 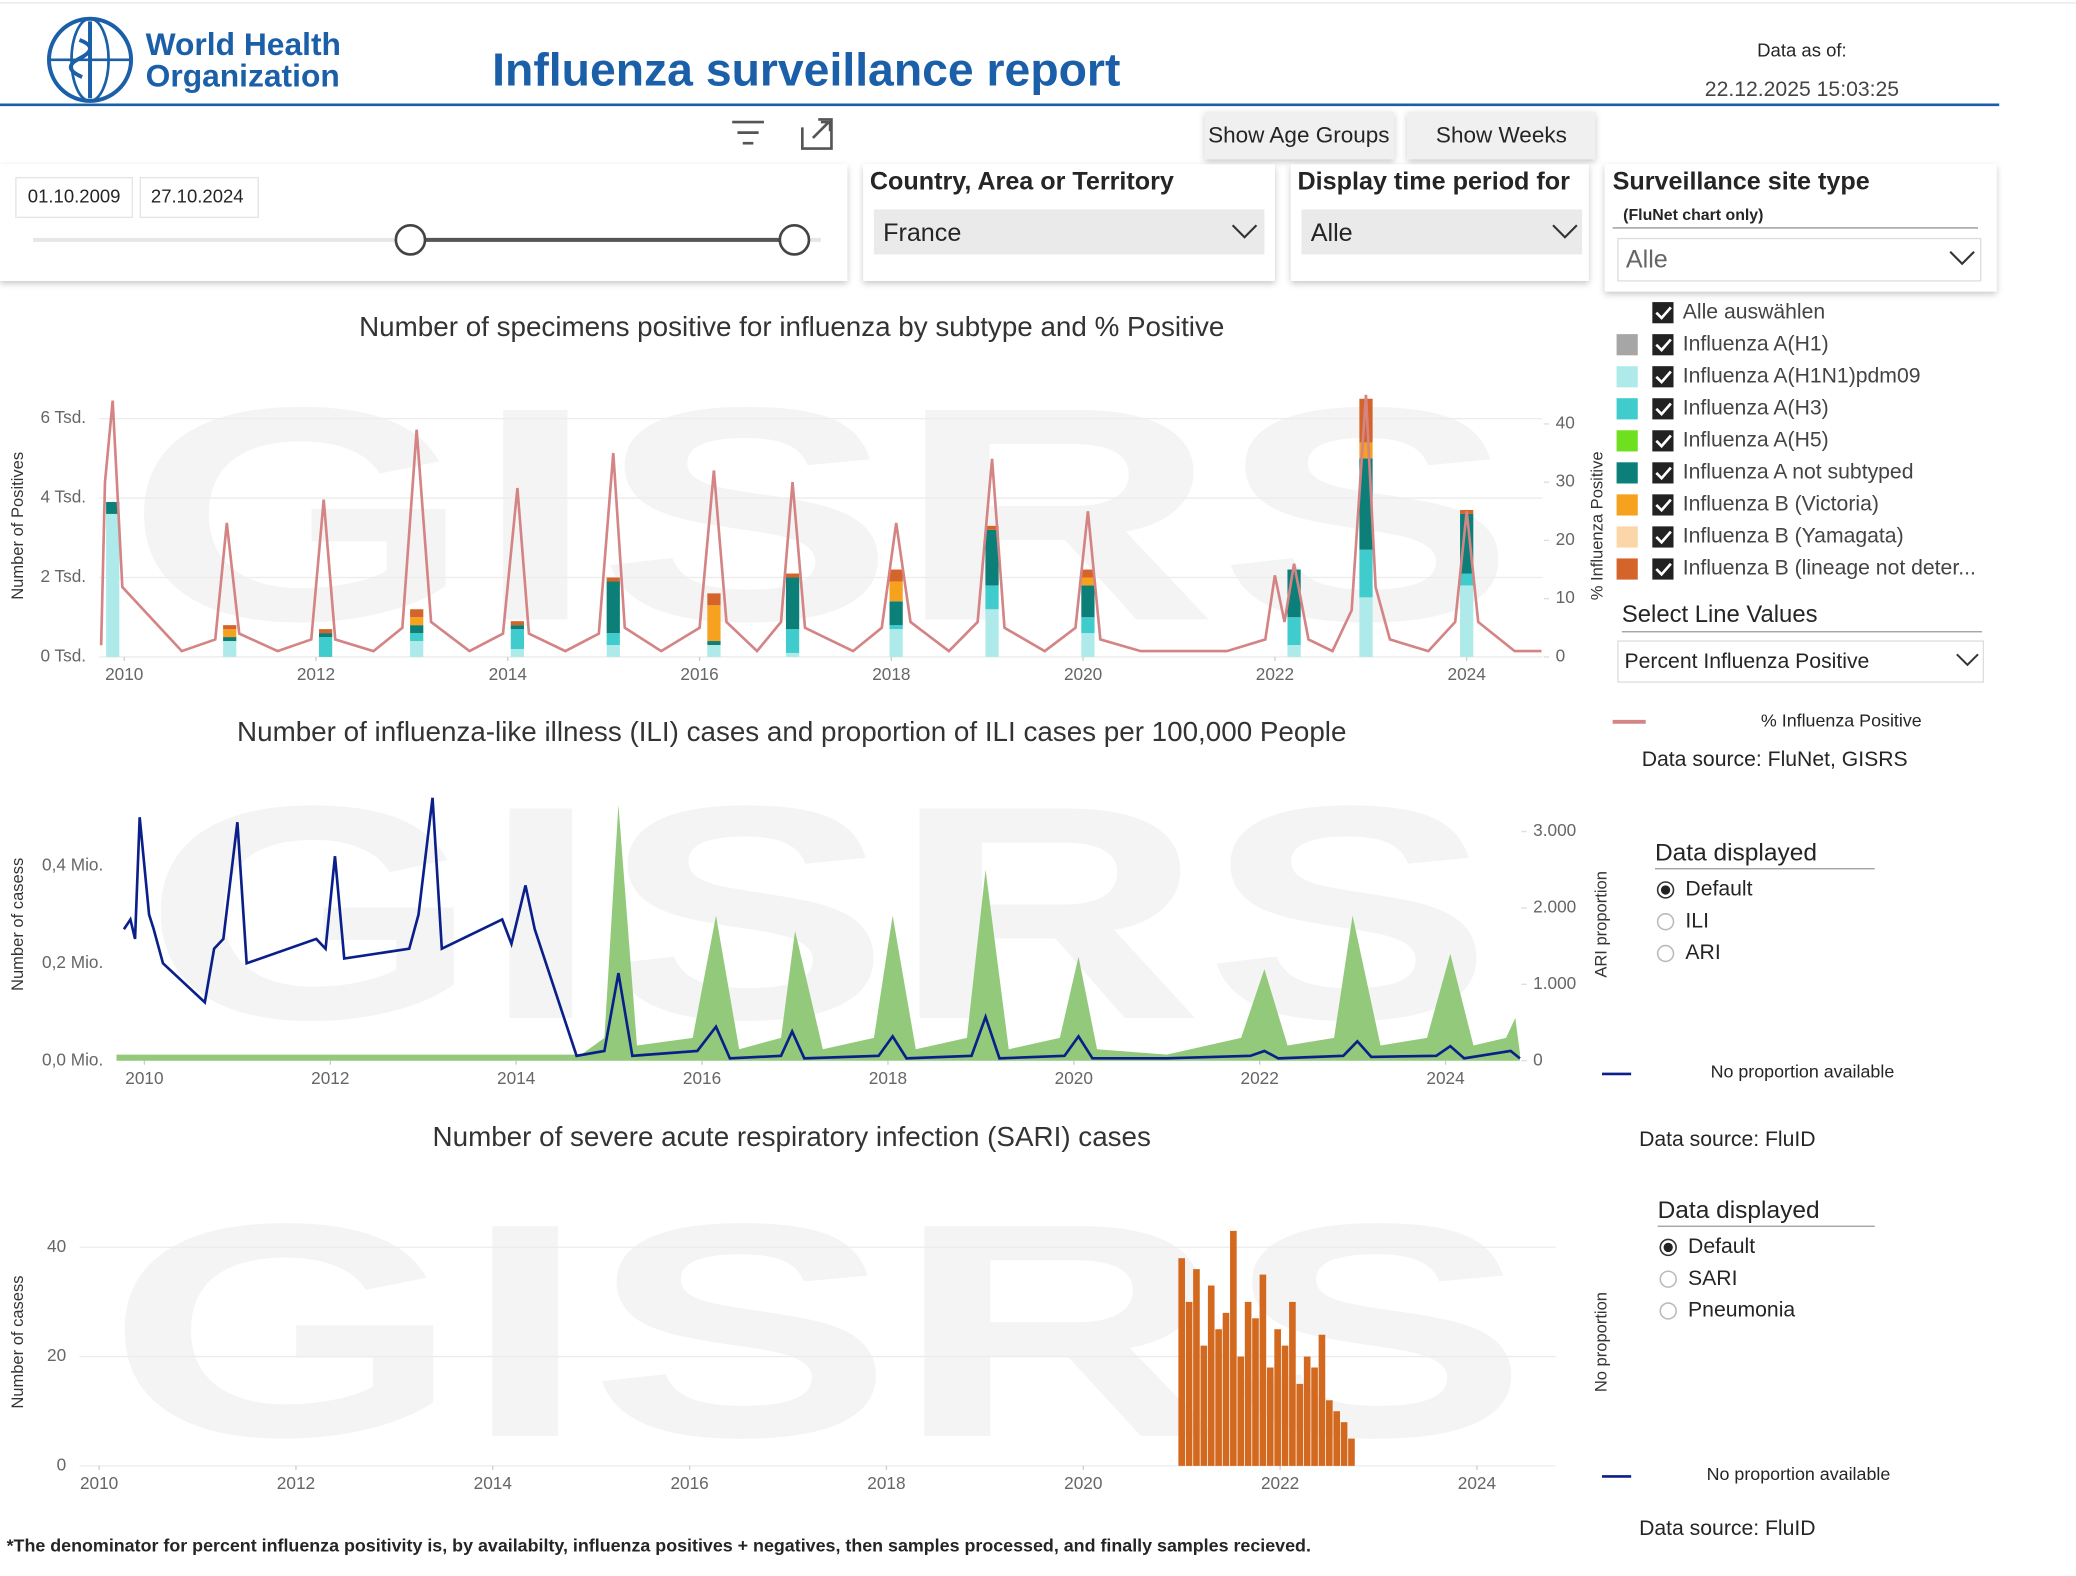 What do you see at coordinates (1538, 1059) in the screenshot?
I see `y2-tick-label: 0` at bounding box center [1538, 1059].